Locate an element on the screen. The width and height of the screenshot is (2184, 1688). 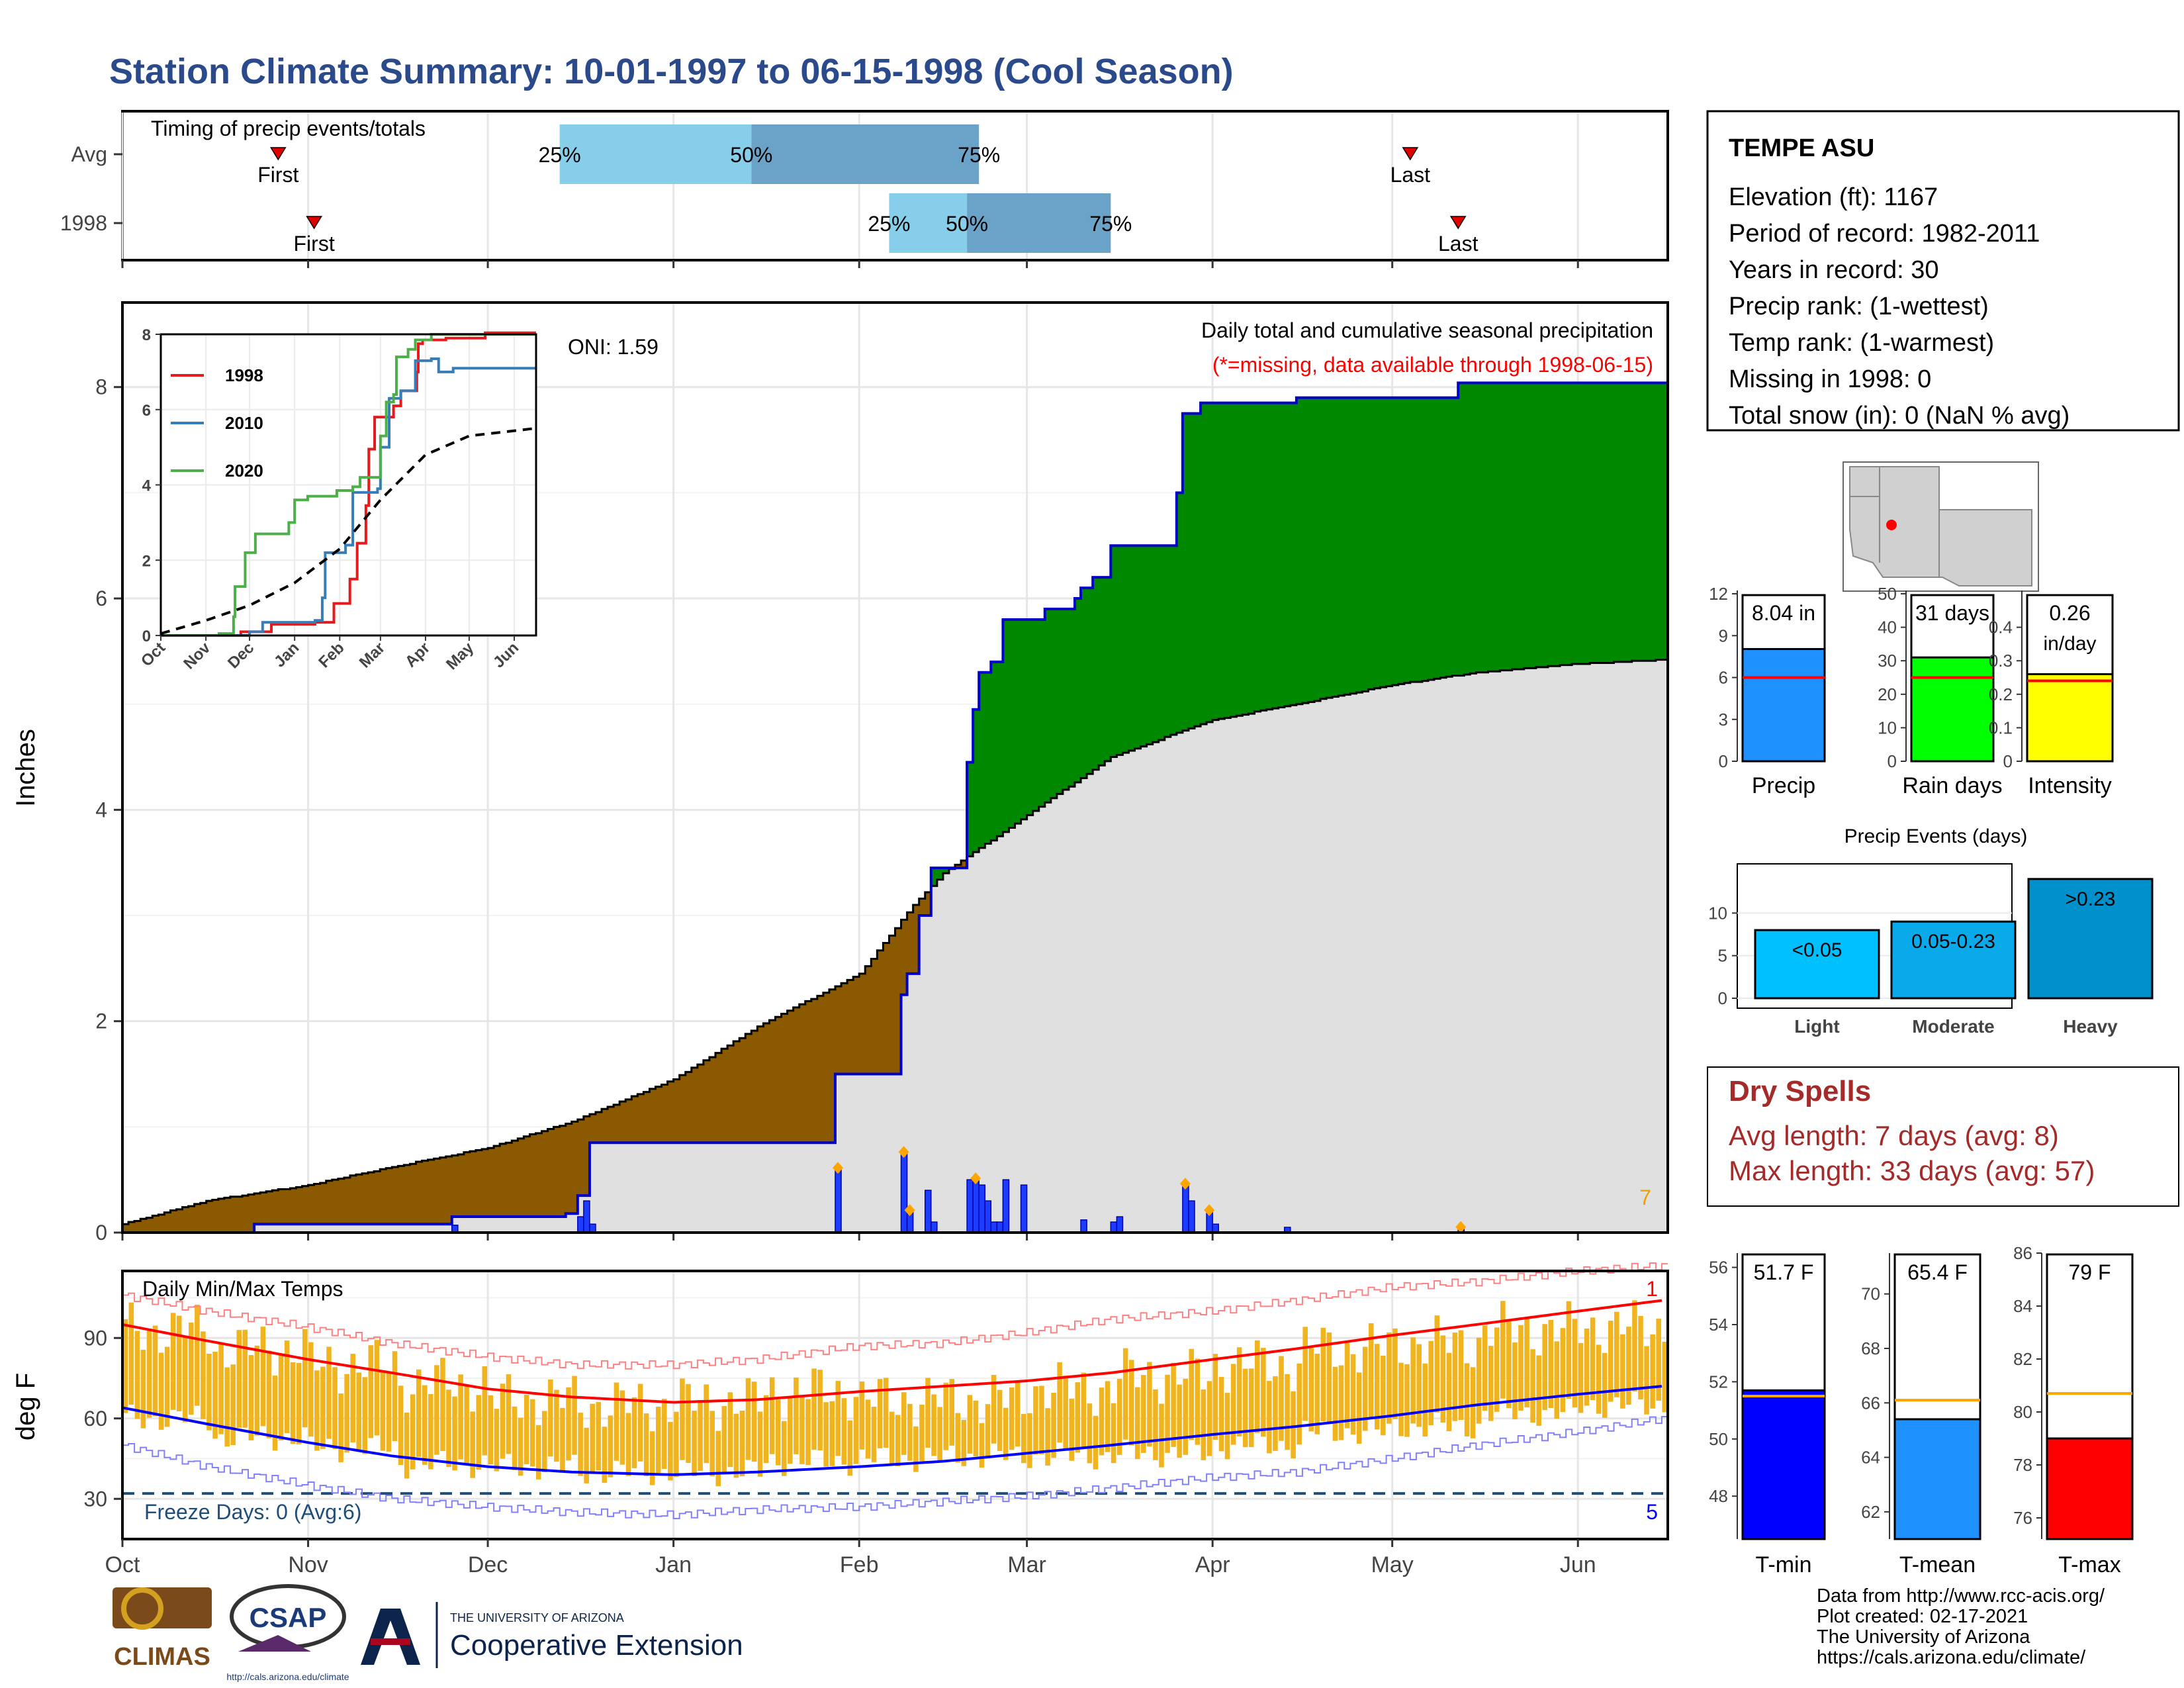
csap-logo: CSAP http://cals.arizona.edu/climate is located at coordinates (287, 1633).